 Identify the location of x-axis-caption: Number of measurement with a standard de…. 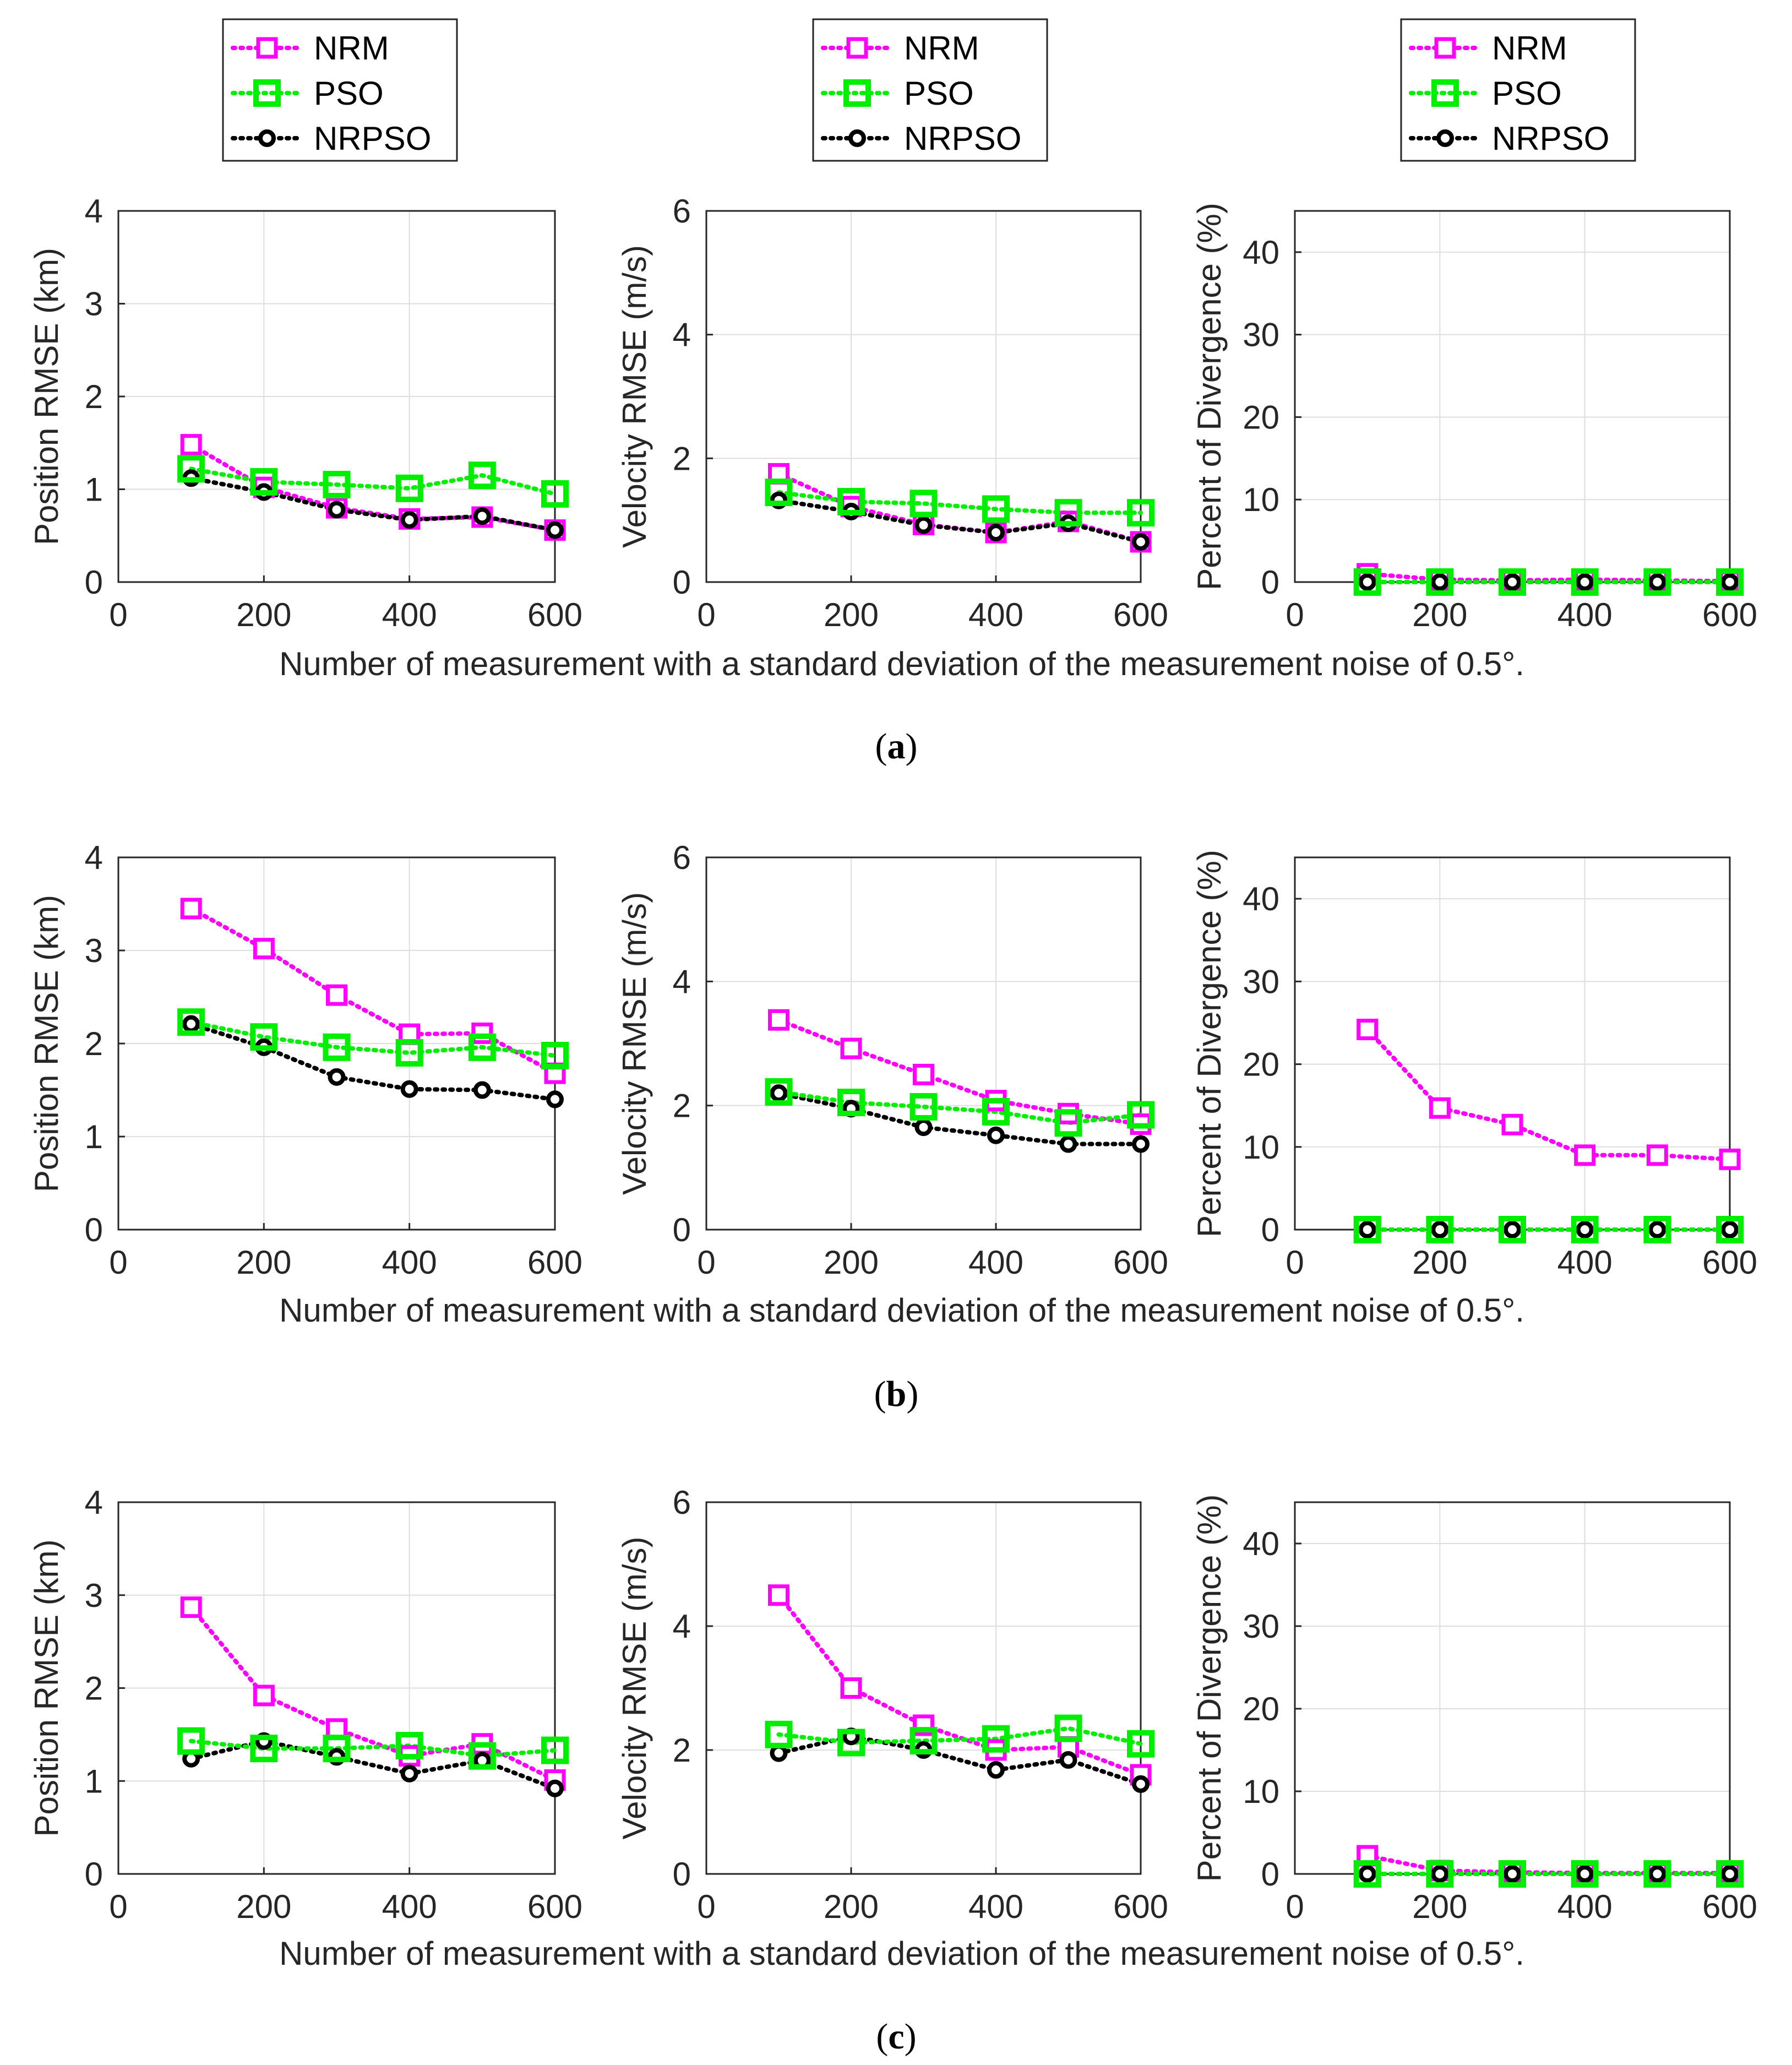
(901, 663).